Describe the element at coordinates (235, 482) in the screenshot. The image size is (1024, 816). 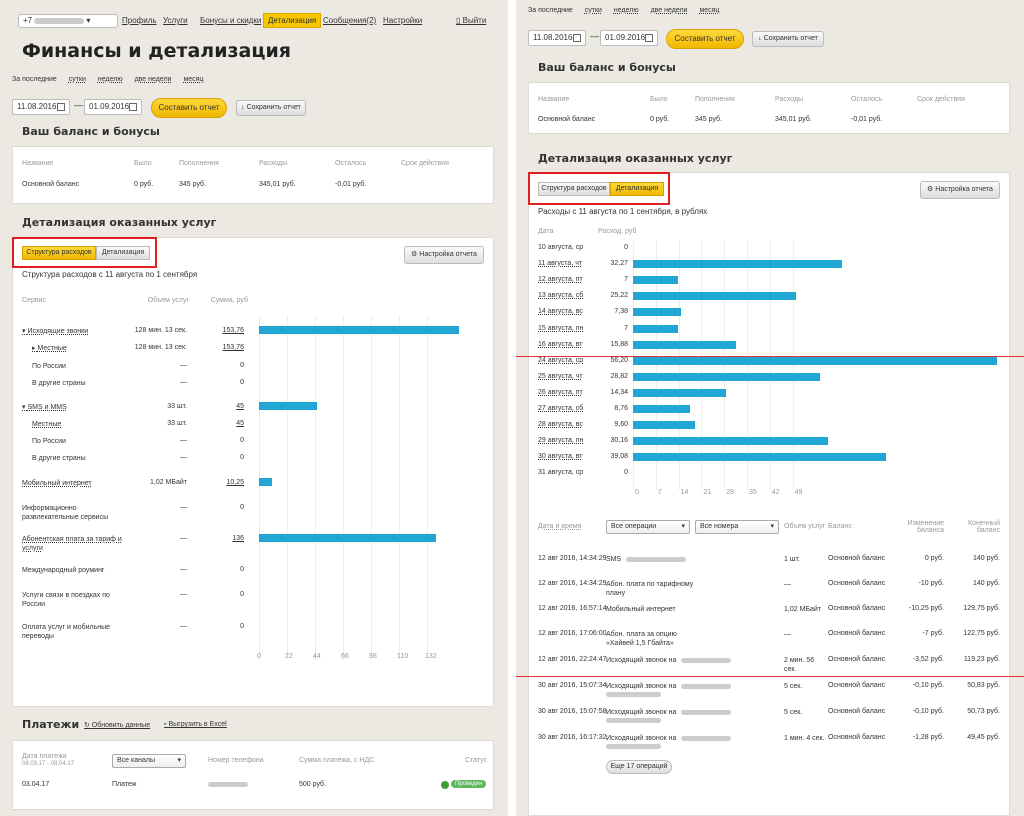
I see `service-sum: 10,25` at that location.